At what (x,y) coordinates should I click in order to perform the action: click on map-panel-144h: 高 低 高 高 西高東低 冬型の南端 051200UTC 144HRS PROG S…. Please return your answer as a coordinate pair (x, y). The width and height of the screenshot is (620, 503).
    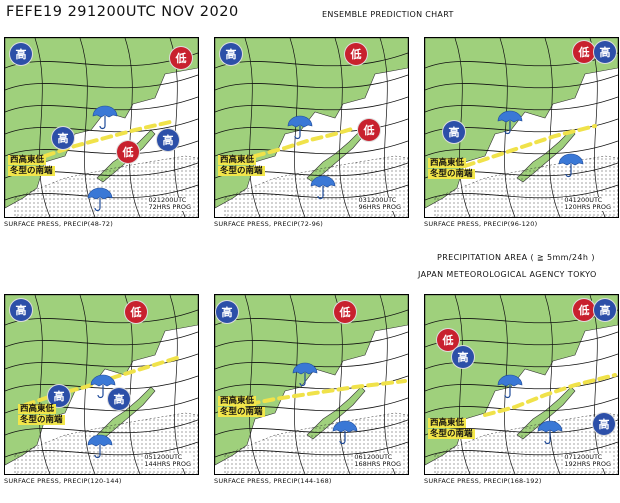
    Looking at the image, I should click on (101, 390).